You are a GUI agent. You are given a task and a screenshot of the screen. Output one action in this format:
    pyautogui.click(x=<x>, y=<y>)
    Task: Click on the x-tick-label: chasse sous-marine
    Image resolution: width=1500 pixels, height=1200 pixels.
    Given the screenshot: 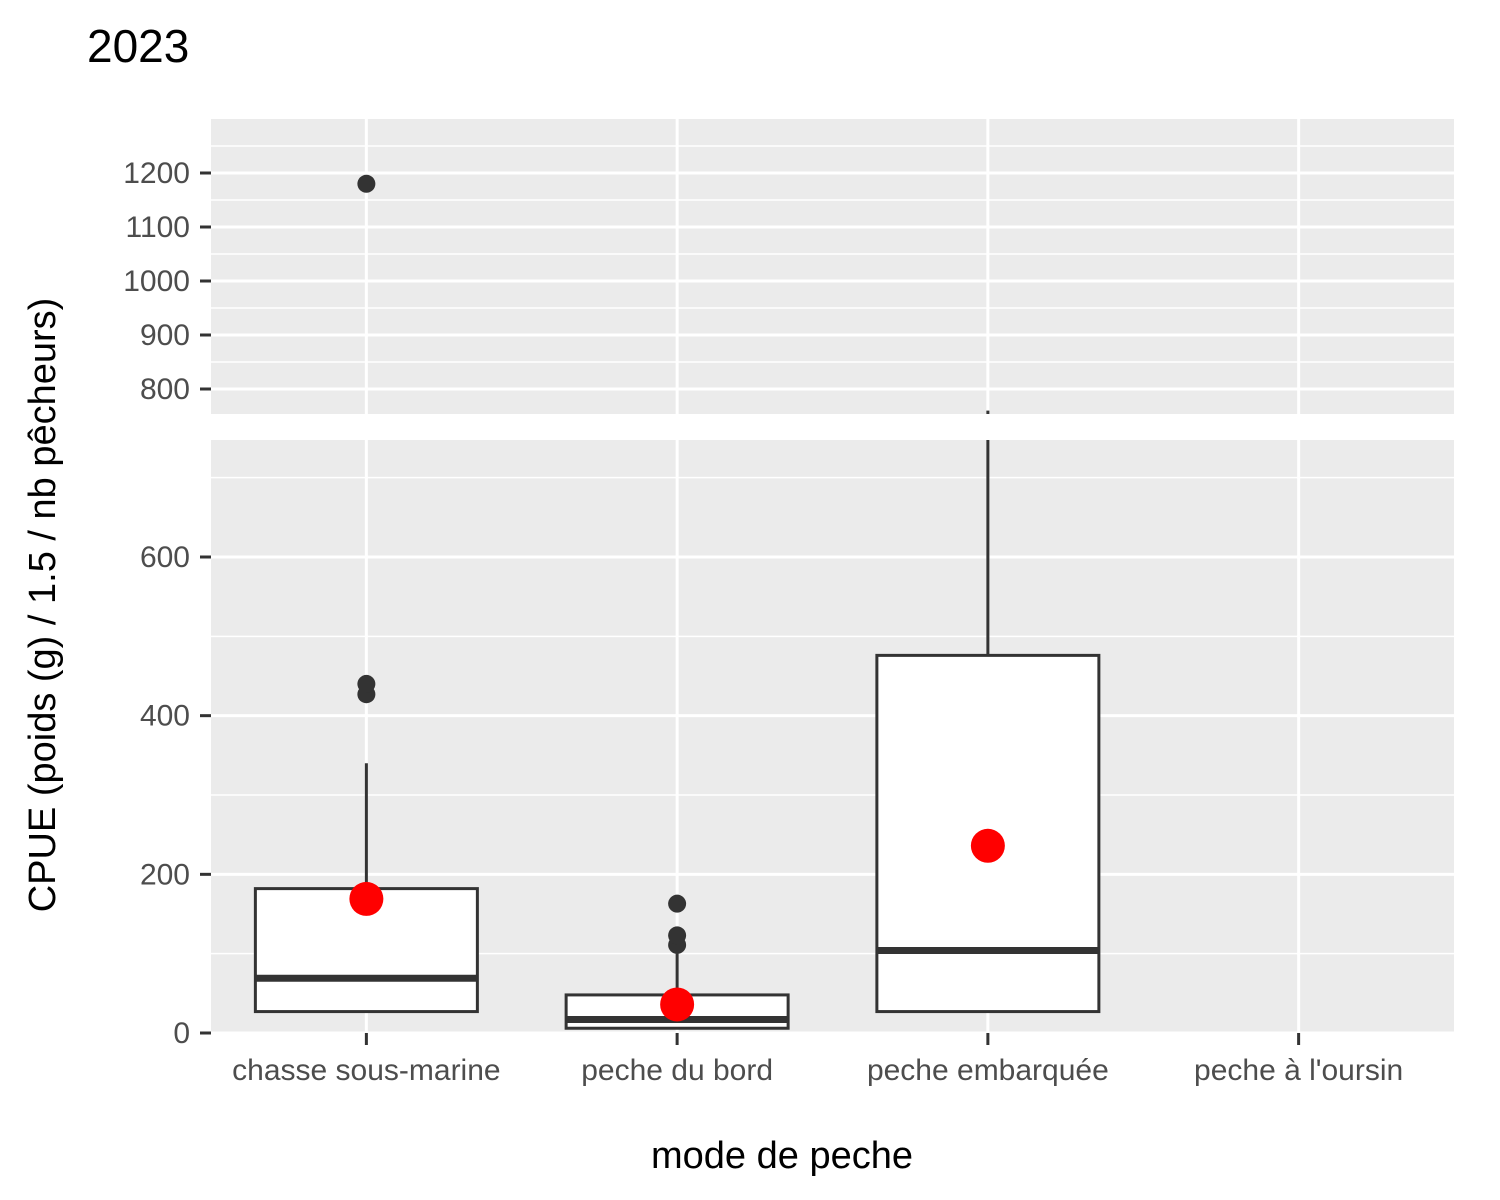 What is the action you would take?
    pyautogui.click(x=366, y=1070)
    